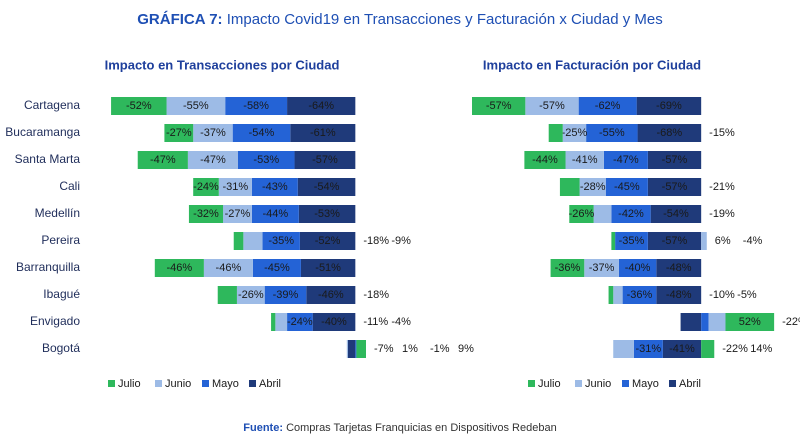  What do you see at coordinates (48, 267) in the screenshot?
I see `category-label: Barranquilla` at bounding box center [48, 267].